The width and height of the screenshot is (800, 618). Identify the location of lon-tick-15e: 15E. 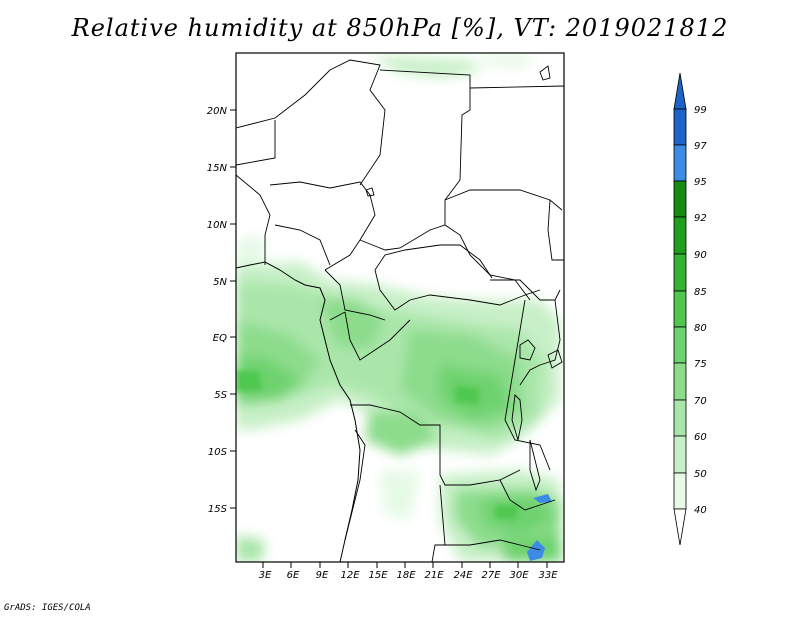
(378, 575).